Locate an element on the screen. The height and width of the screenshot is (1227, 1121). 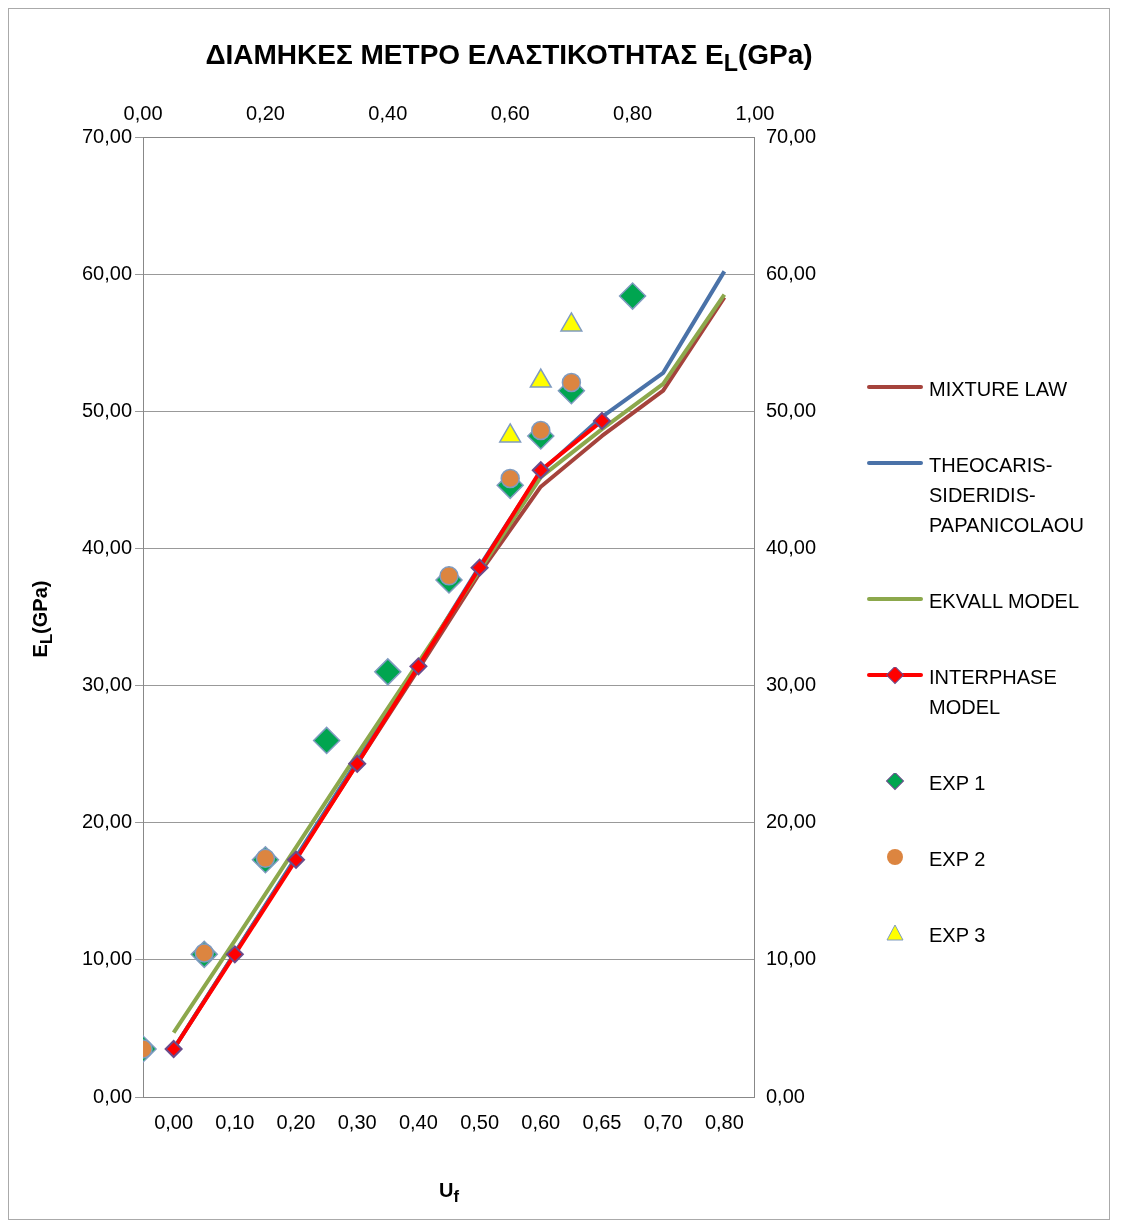
x-tick-label: 0,60 is located at coordinates (541, 1121).